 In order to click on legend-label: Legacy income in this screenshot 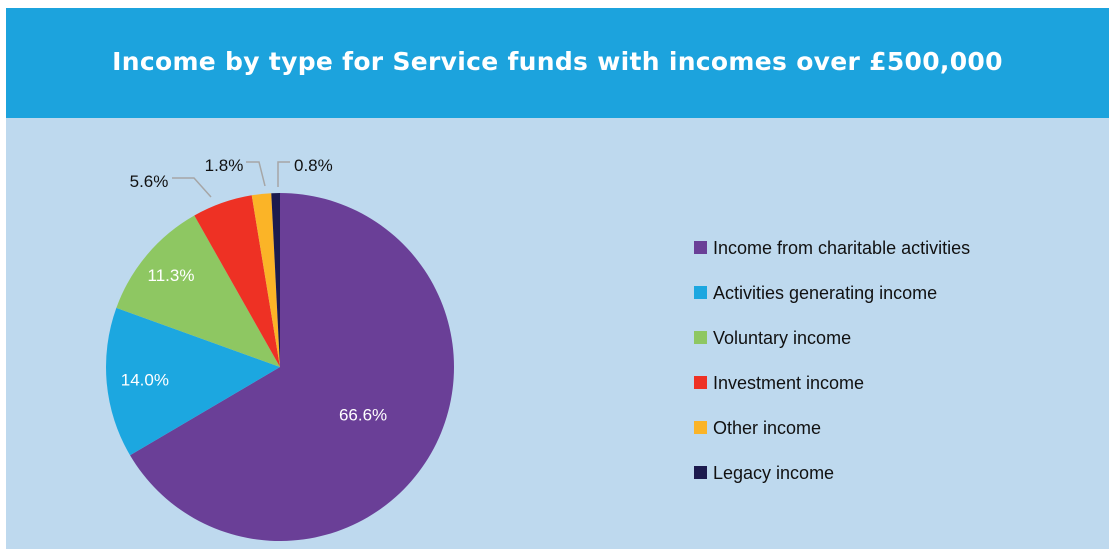, I will do `click(773, 473)`.